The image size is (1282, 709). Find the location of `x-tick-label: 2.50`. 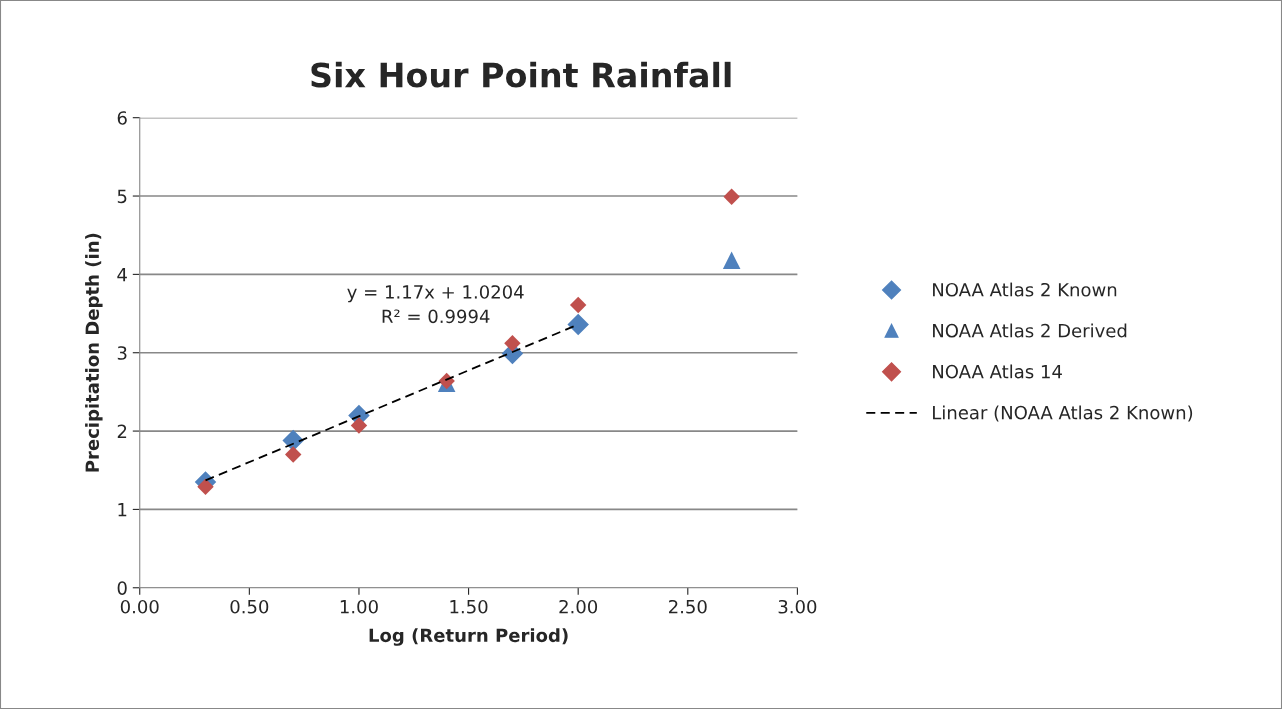

x-tick-label: 2.50 is located at coordinates (688, 606).